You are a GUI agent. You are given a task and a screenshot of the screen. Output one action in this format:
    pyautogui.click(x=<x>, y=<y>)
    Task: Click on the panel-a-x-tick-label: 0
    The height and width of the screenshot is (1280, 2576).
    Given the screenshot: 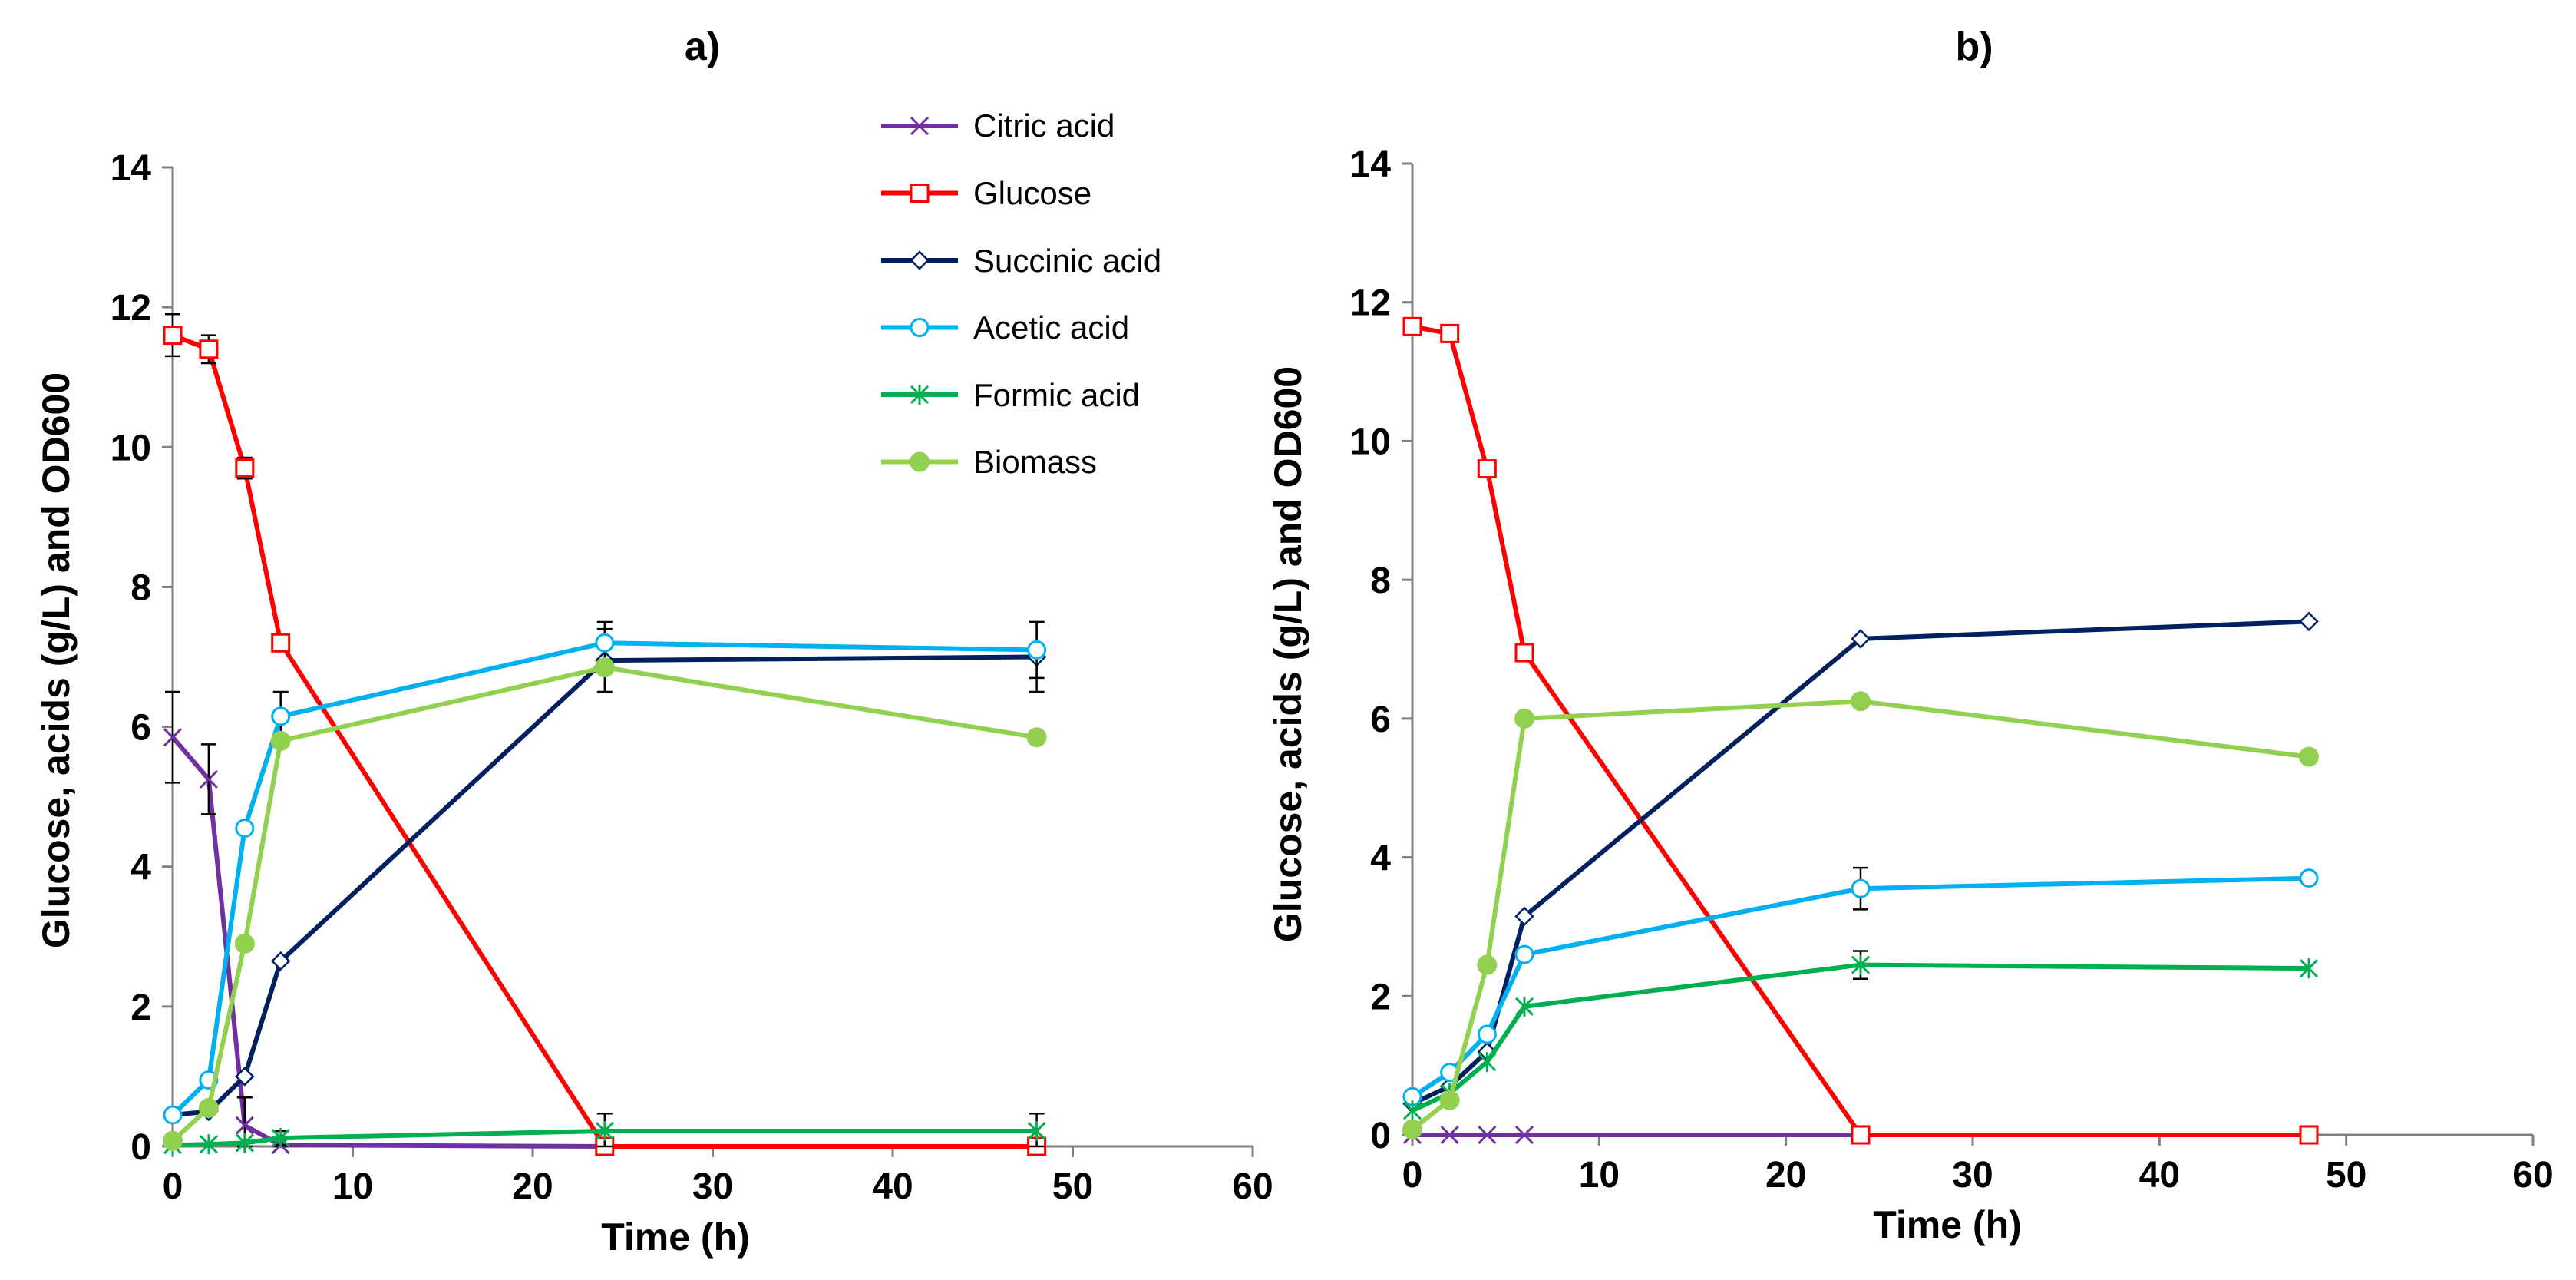 What is the action you would take?
    pyautogui.click(x=173, y=1186)
    